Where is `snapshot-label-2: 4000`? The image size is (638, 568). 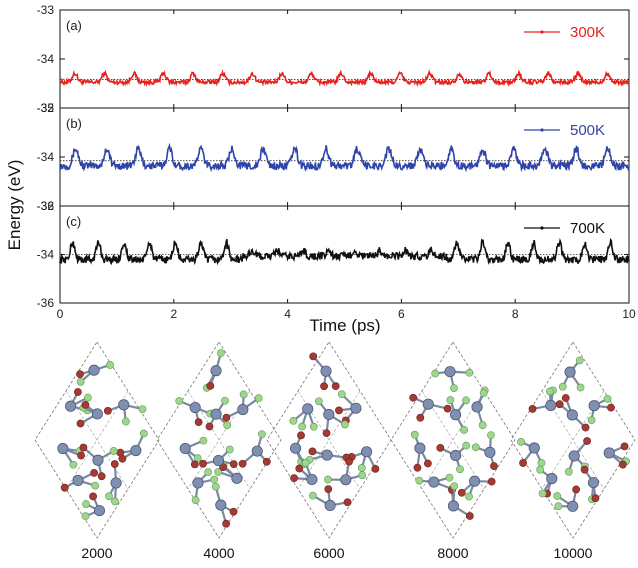
snapshot-label-2: 4000 is located at coordinates (218, 553).